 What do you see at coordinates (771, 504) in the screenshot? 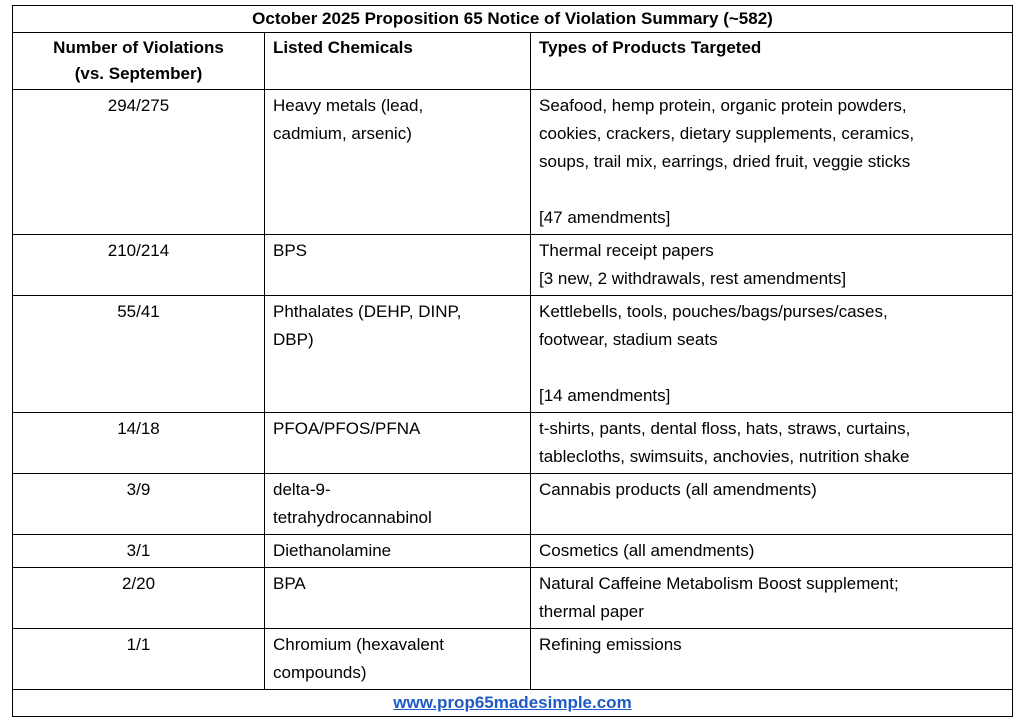
I see `products-cell: Cannabis products (all amendments)` at bounding box center [771, 504].